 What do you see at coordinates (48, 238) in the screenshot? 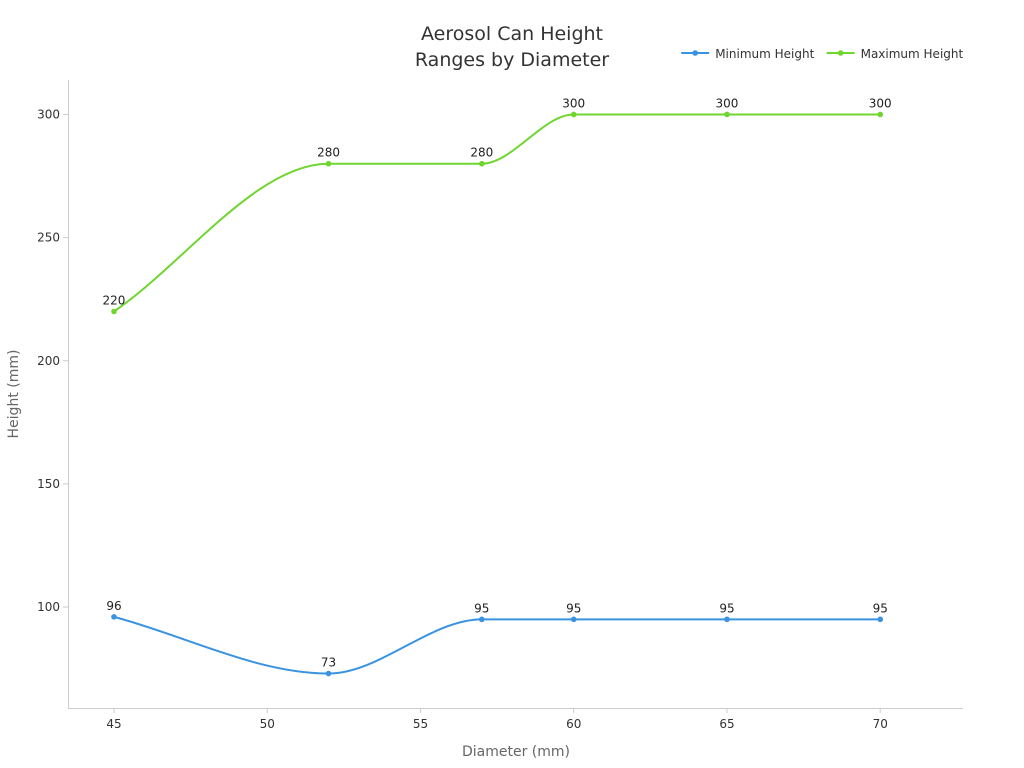
I see `y-tick-label: 250` at bounding box center [48, 238].